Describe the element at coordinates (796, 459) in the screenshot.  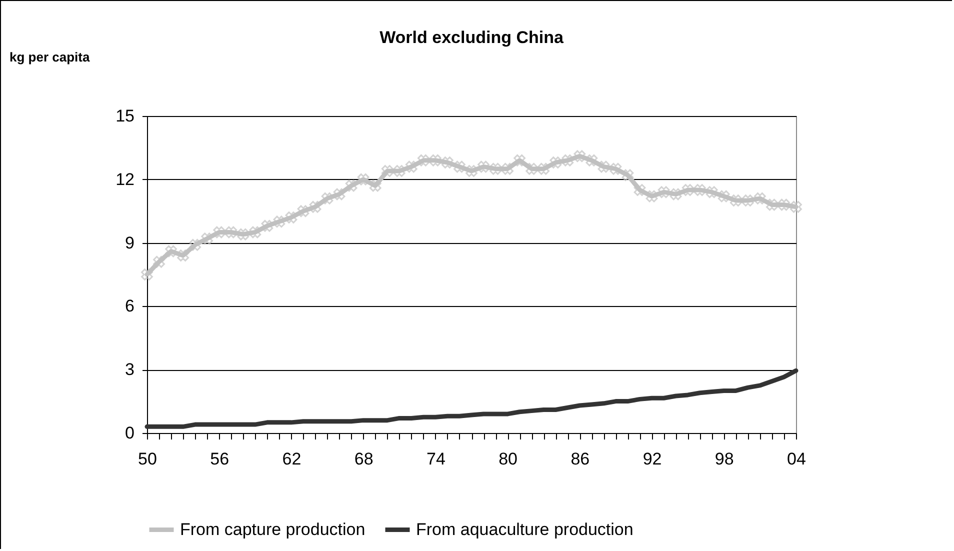
I see `x-tick-label: 04` at that location.